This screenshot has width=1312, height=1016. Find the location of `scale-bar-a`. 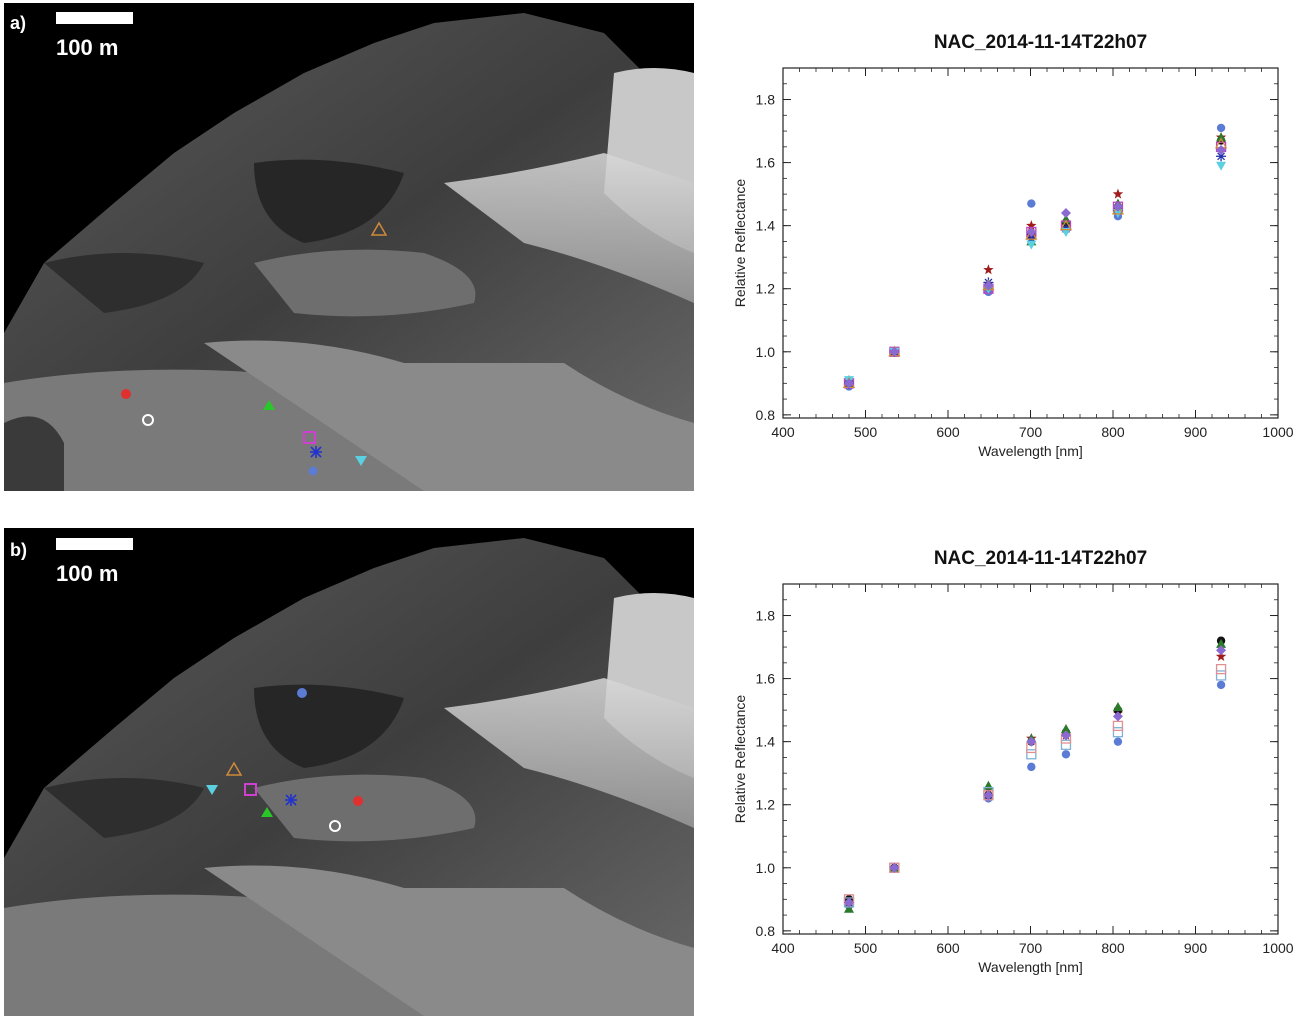

scale-bar-a is located at coordinates (94, 18).